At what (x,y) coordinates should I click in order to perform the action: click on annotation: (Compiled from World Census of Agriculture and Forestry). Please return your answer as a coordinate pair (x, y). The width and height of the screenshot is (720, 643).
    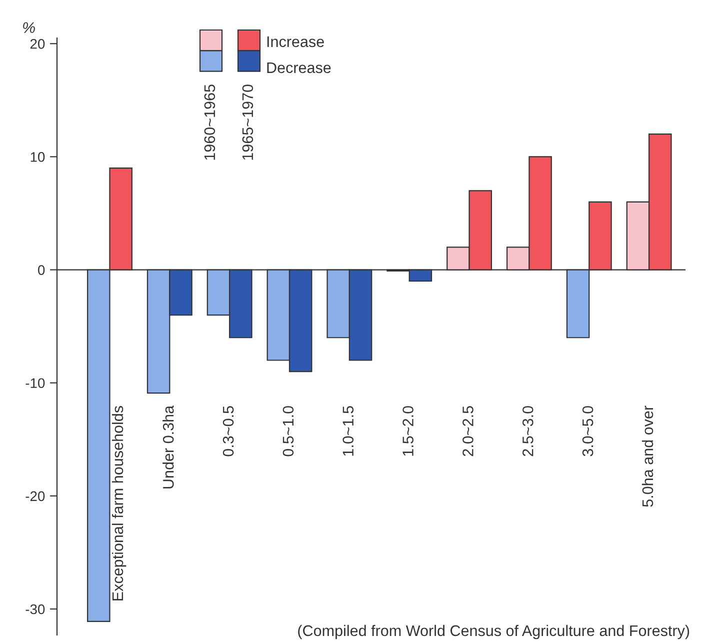
    Looking at the image, I should click on (494, 632).